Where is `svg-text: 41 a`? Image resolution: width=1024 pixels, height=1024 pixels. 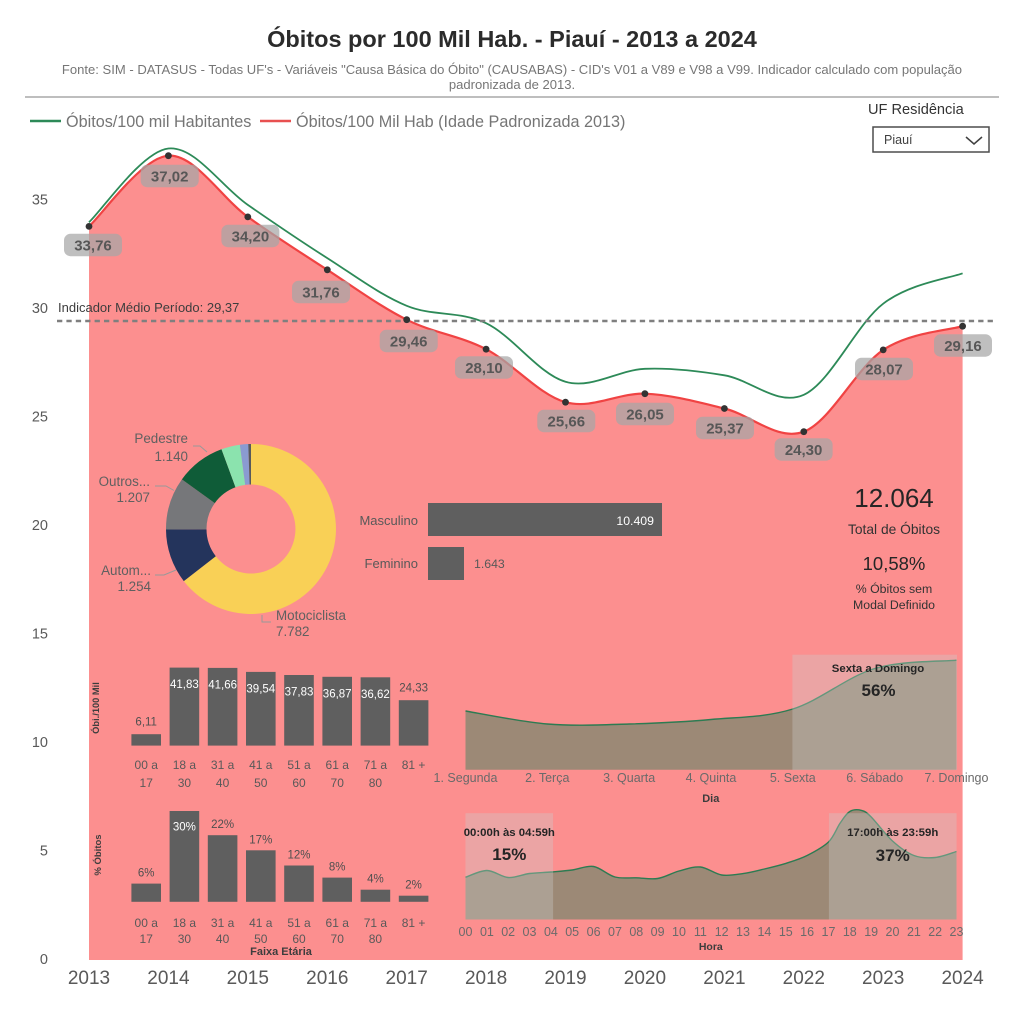
svg-text: 41 a is located at coordinates (261, 765).